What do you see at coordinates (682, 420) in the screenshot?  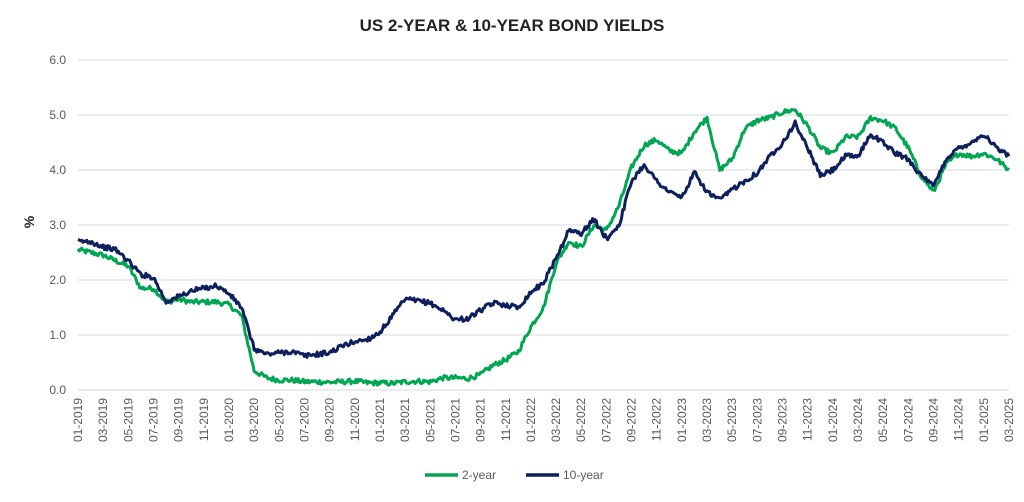 I see `x-tick-label: 01-2023` at bounding box center [682, 420].